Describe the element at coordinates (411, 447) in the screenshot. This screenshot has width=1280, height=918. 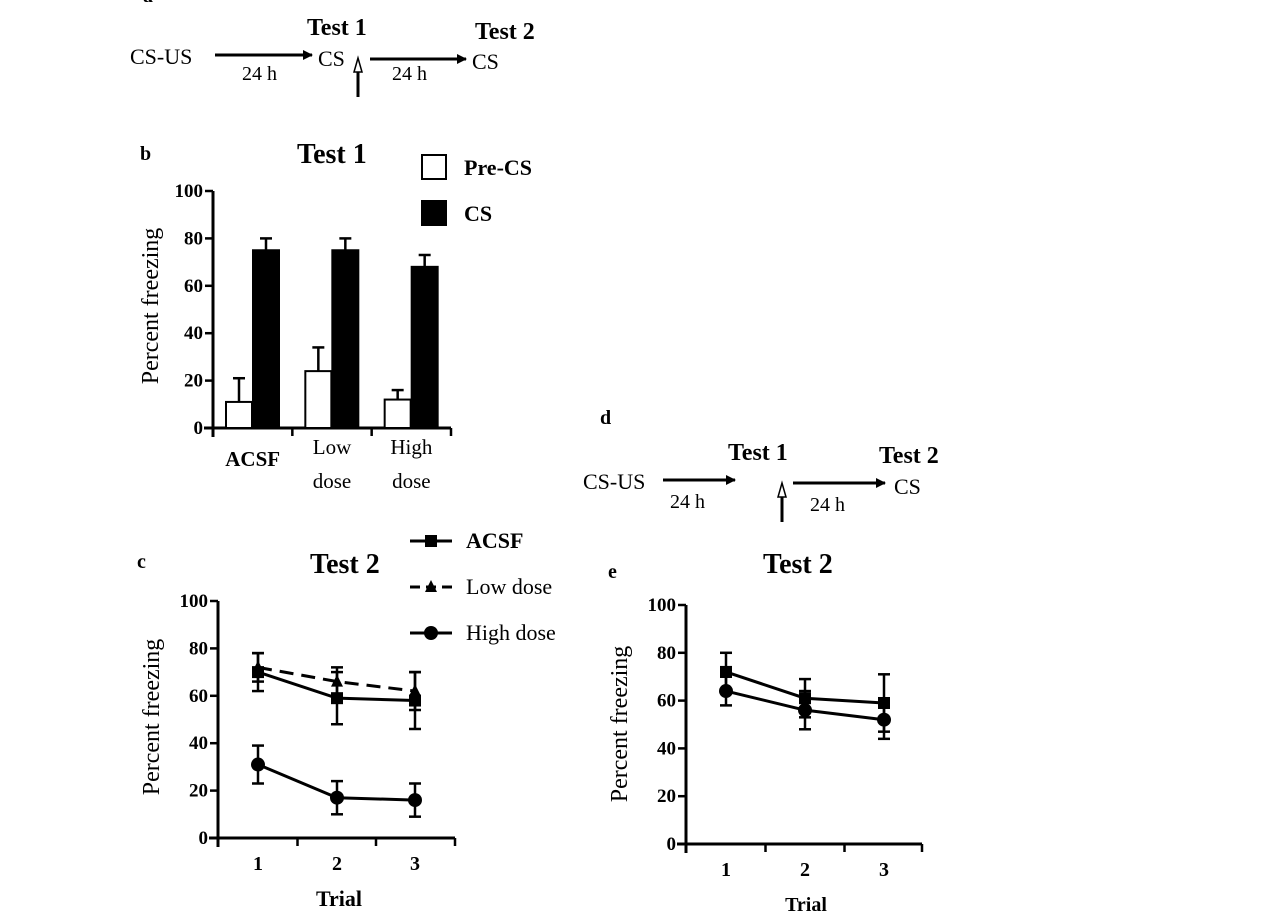
I see `panel-b-category-label: High` at that location.